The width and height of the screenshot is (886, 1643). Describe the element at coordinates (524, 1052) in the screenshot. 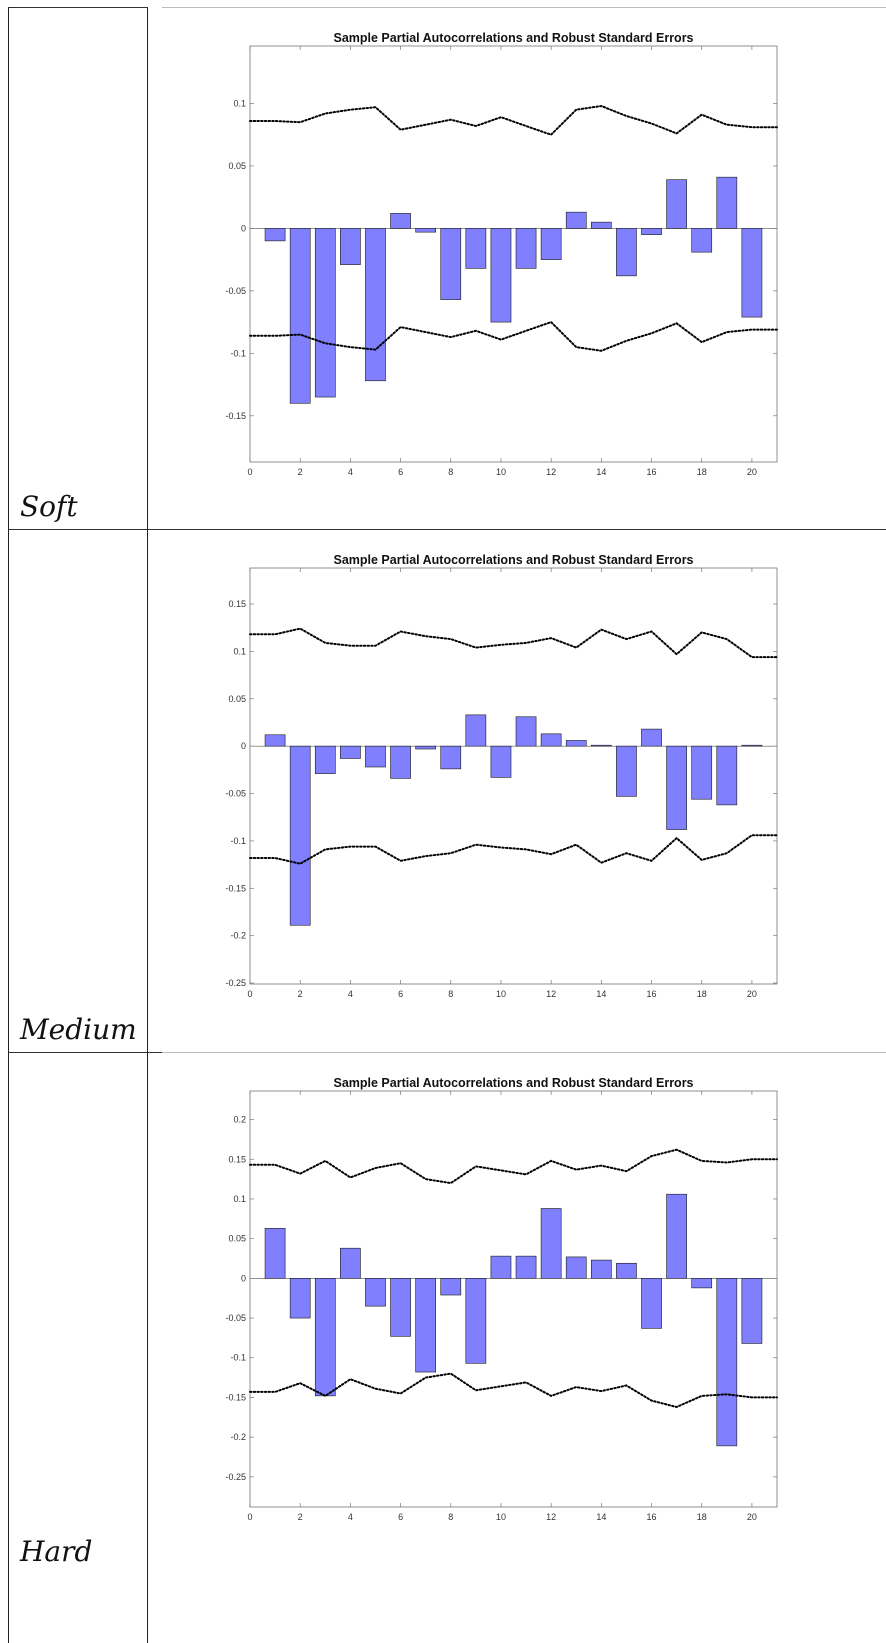

I see `row-divider-2-right` at that location.